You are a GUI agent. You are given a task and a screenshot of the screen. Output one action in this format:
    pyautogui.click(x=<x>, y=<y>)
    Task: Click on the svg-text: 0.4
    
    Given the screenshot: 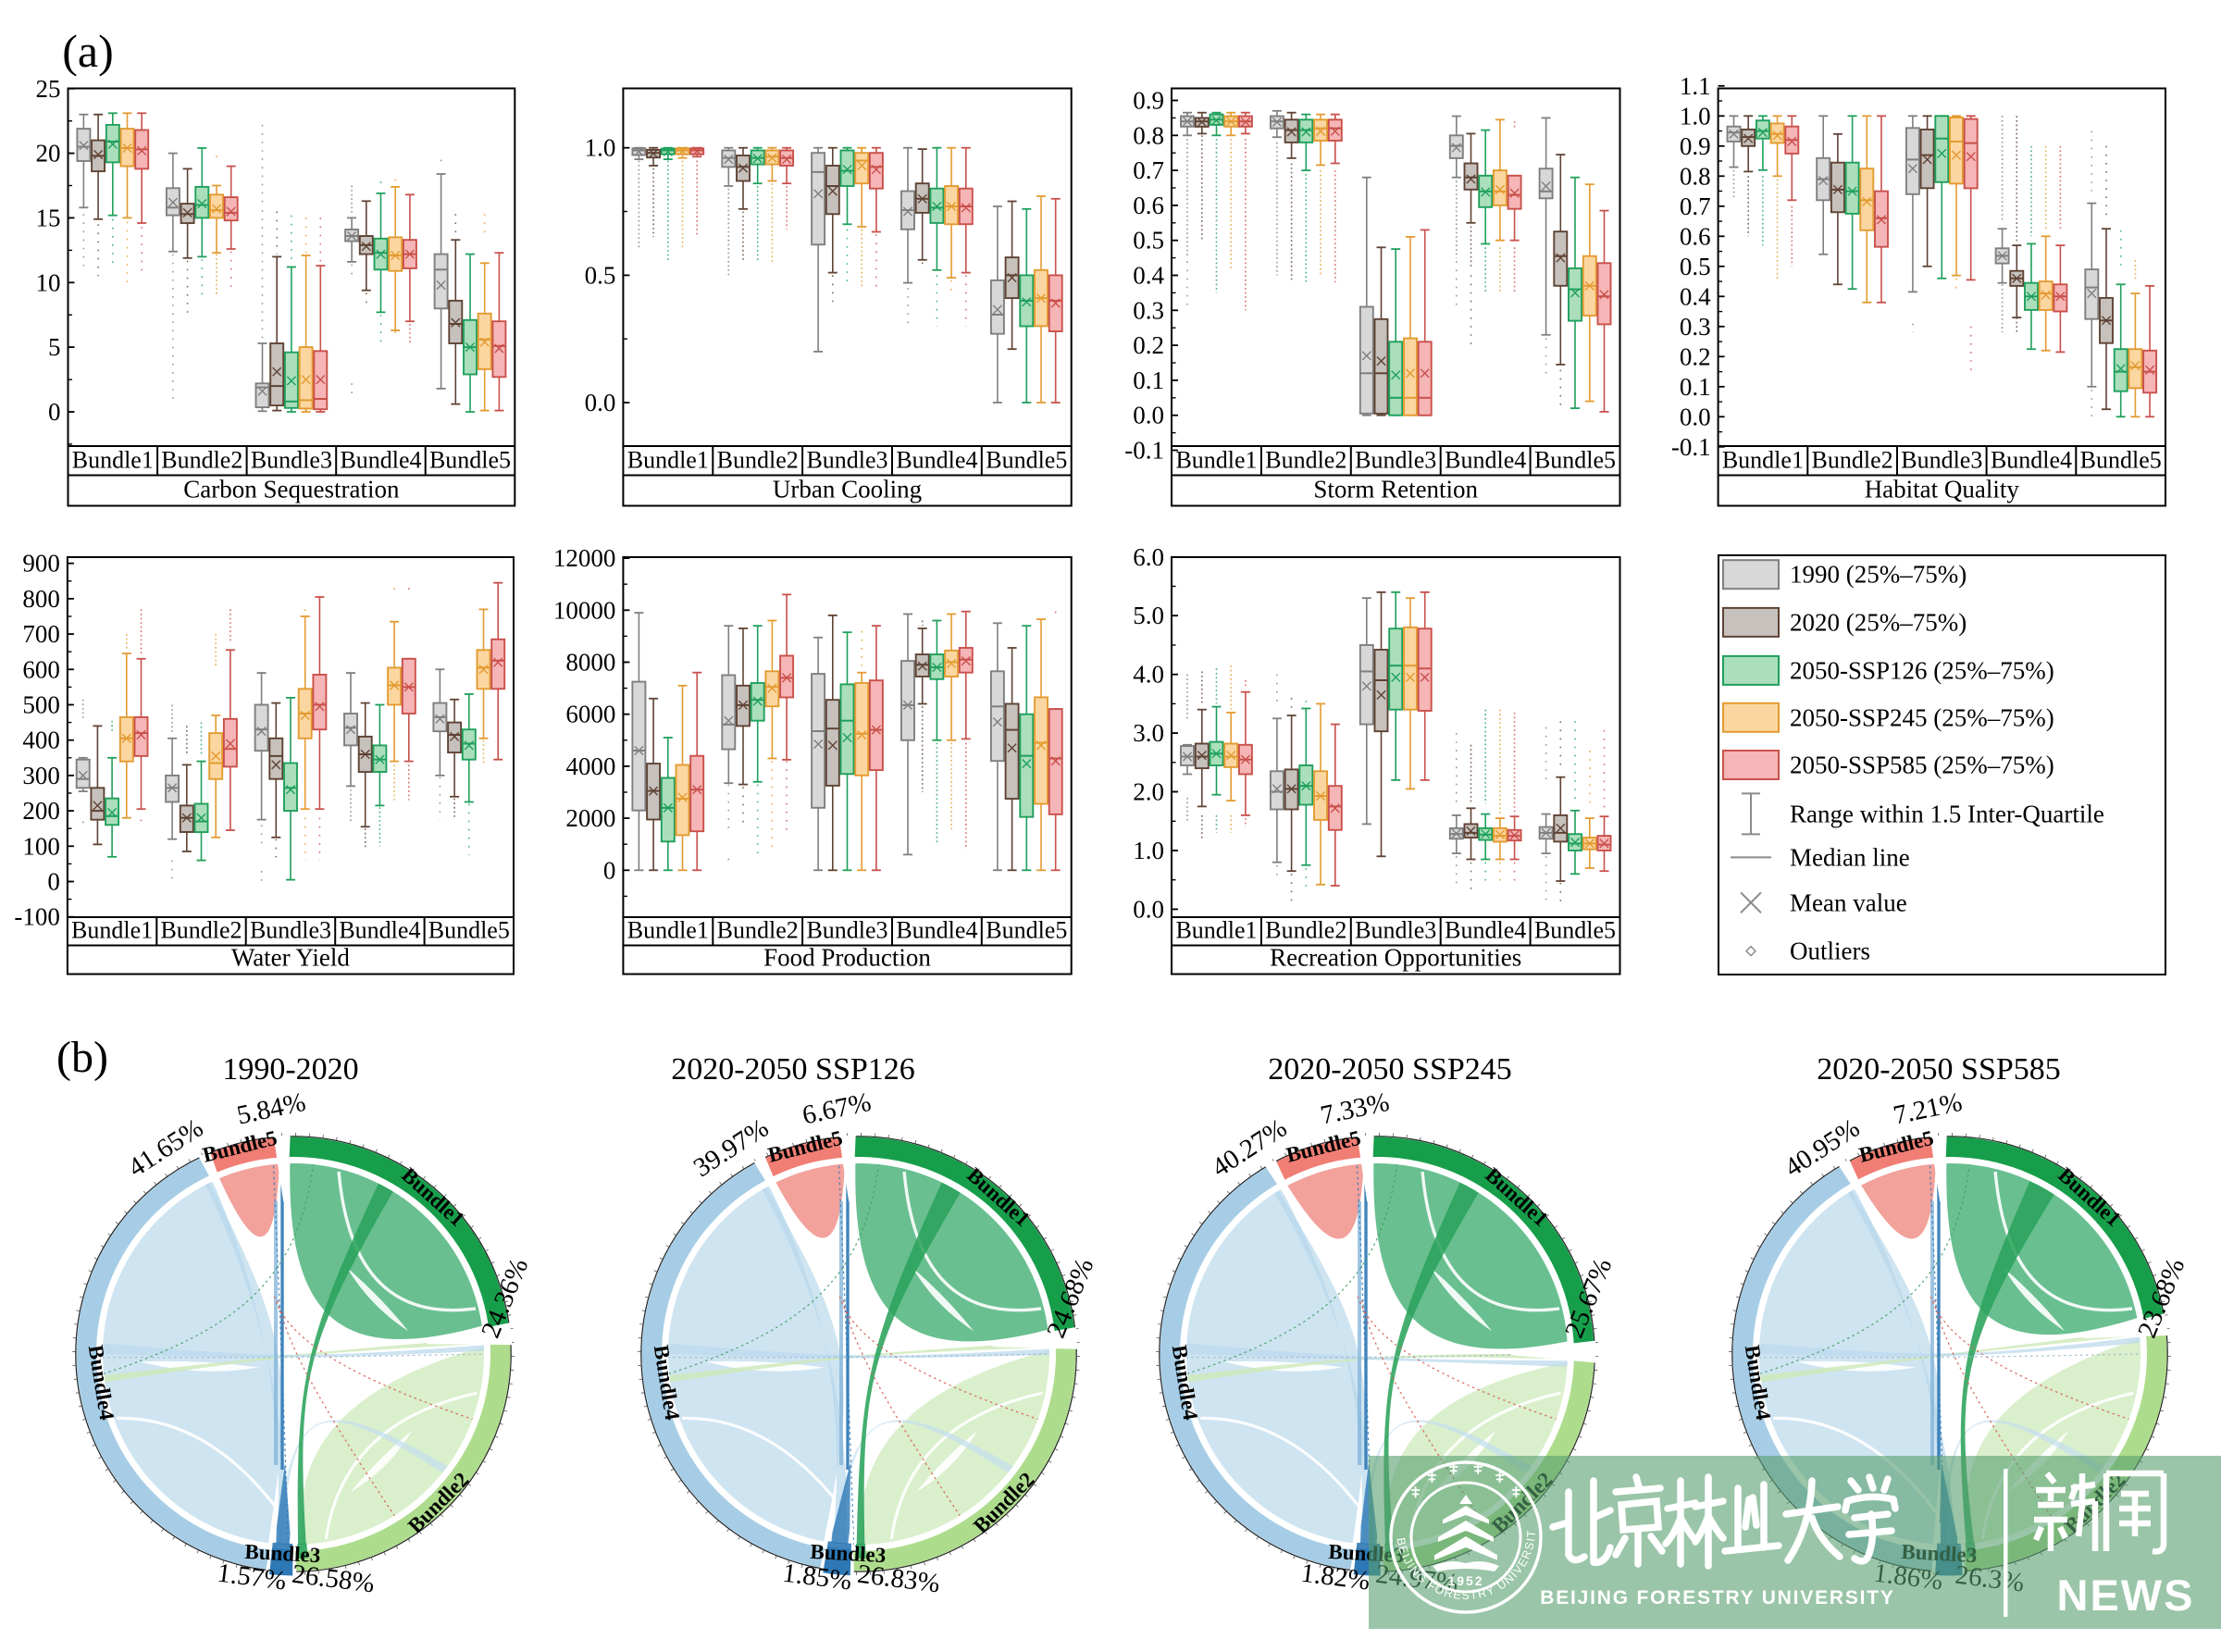 What is the action you would take?
    pyautogui.click(x=1696, y=296)
    